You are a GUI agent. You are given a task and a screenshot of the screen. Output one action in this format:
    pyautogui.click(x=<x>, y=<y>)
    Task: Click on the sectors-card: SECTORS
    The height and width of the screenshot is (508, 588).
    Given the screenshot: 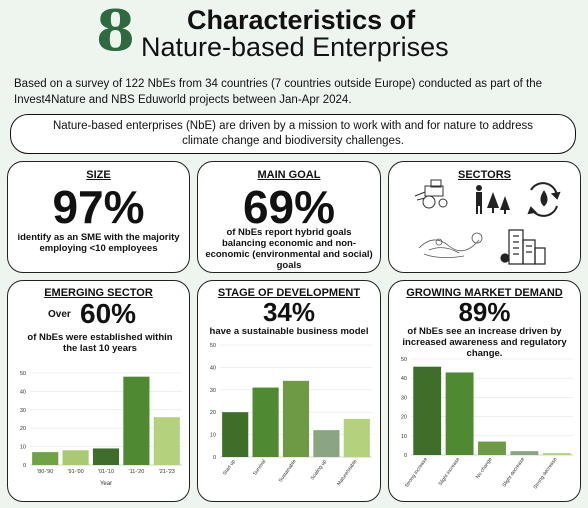 What is the action you would take?
    pyautogui.click(x=484, y=217)
    